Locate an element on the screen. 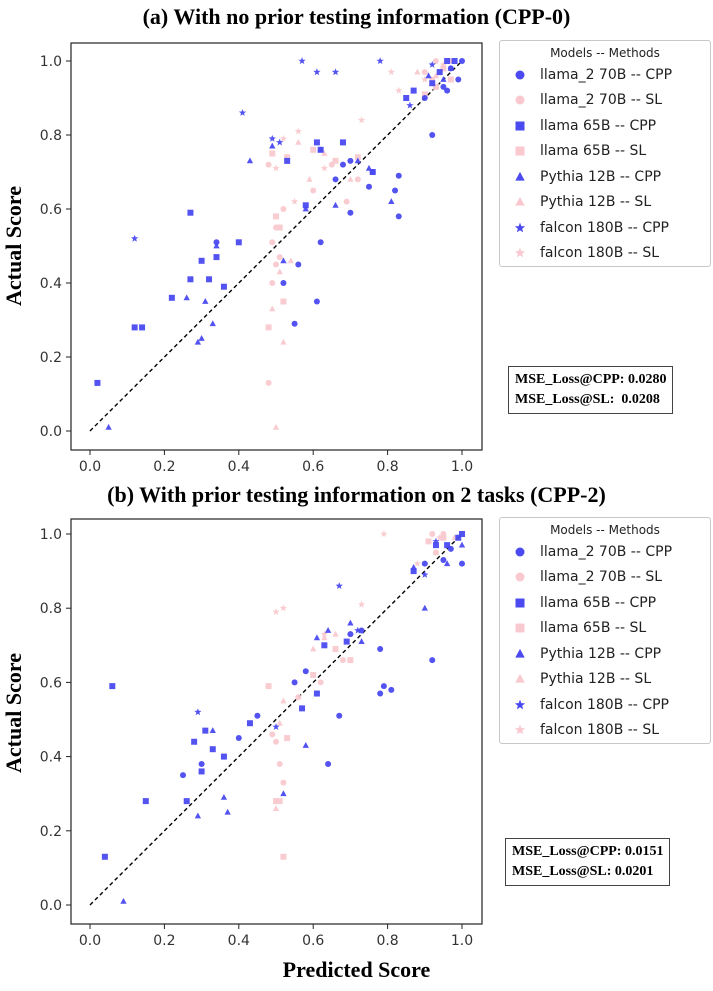 Image resolution: width=713 pixels, height=991 pixels. legend-label: llama_2 70B -- CPP is located at coordinates (606, 74).